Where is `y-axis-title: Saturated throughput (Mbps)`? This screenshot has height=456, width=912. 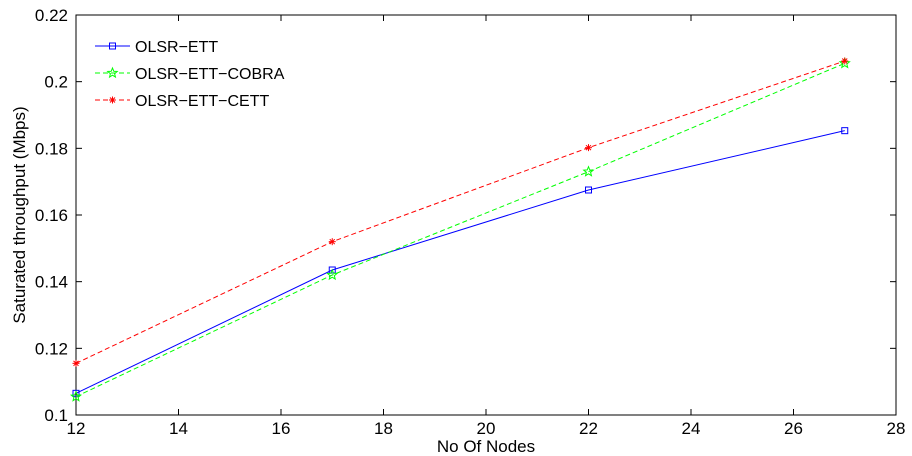 y-axis-title: Saturated throughput (Mbps) is located at coordinates (19, 214).